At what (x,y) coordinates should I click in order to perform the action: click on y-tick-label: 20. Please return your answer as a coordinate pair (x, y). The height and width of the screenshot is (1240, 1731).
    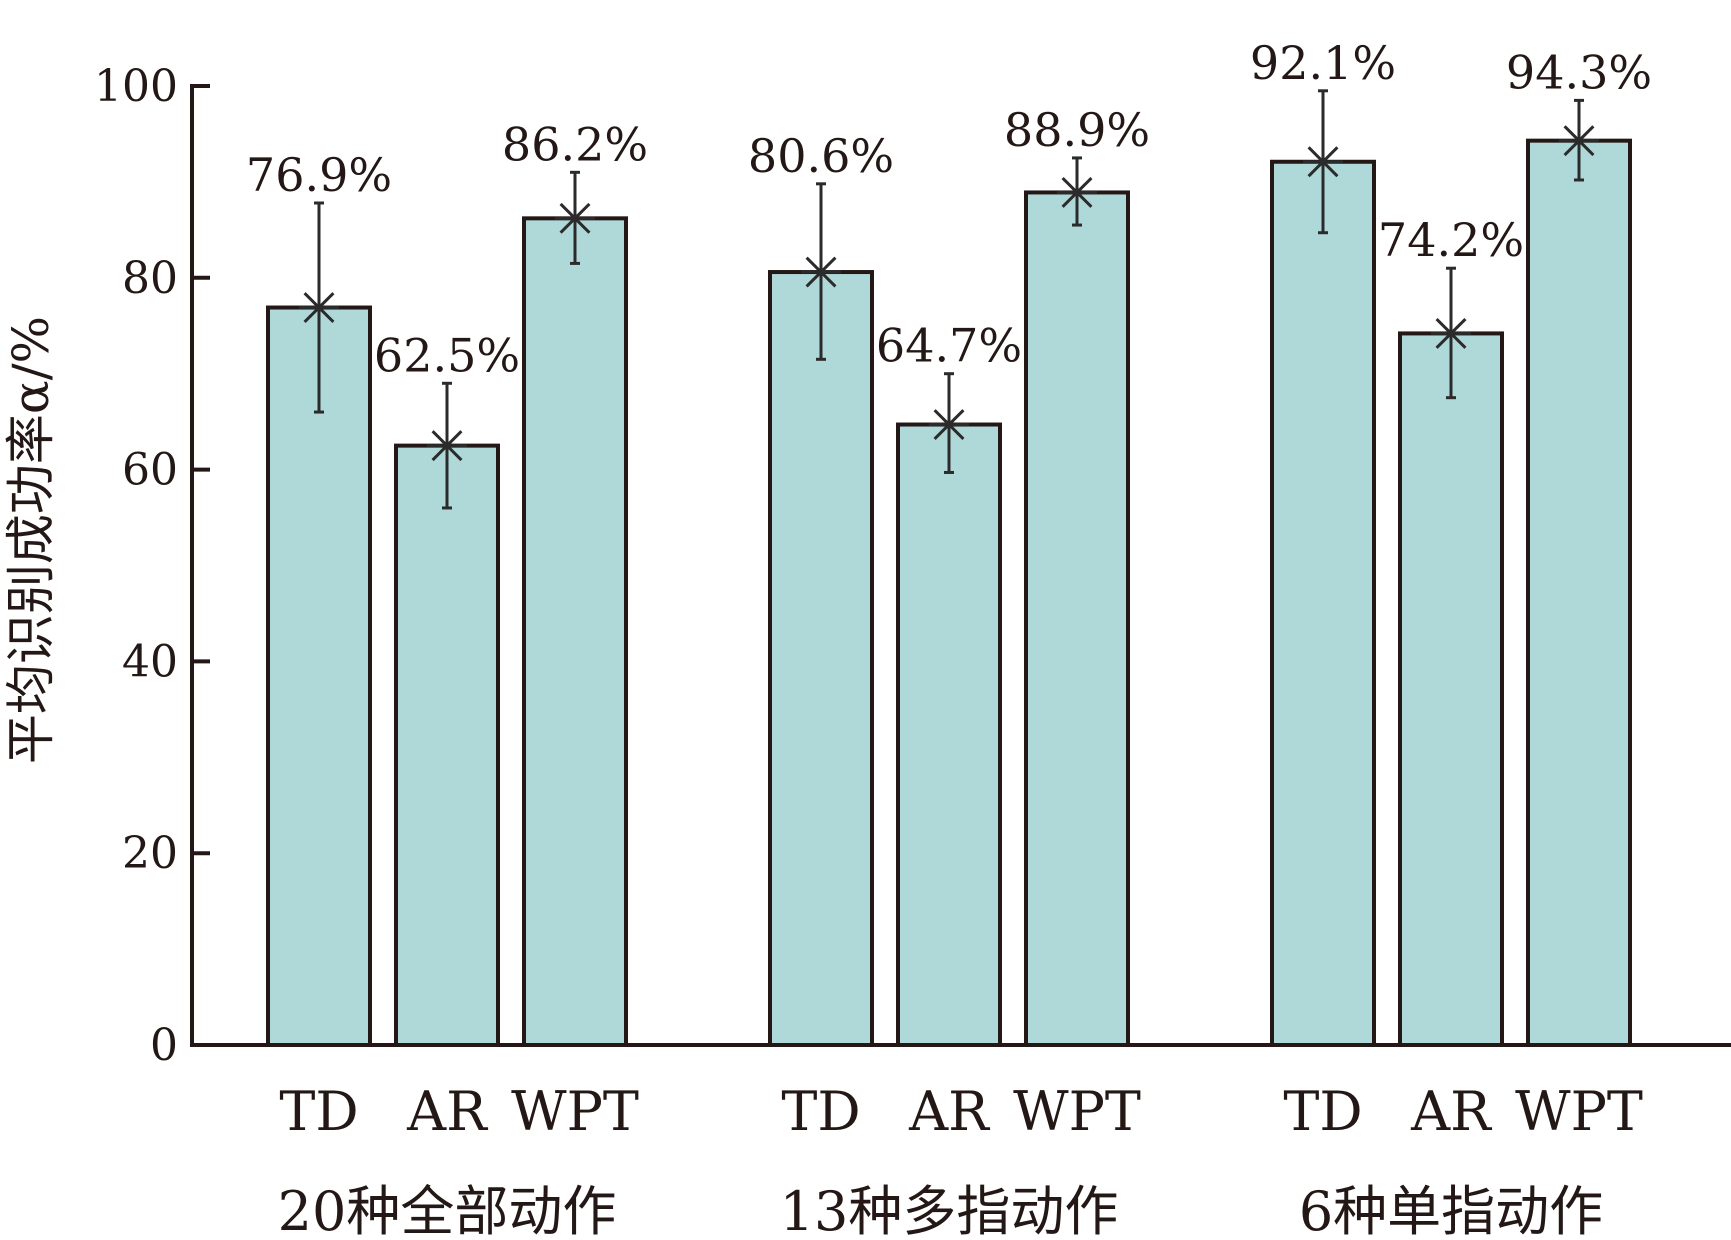
    Looking at the image, I should click on (150, 853).